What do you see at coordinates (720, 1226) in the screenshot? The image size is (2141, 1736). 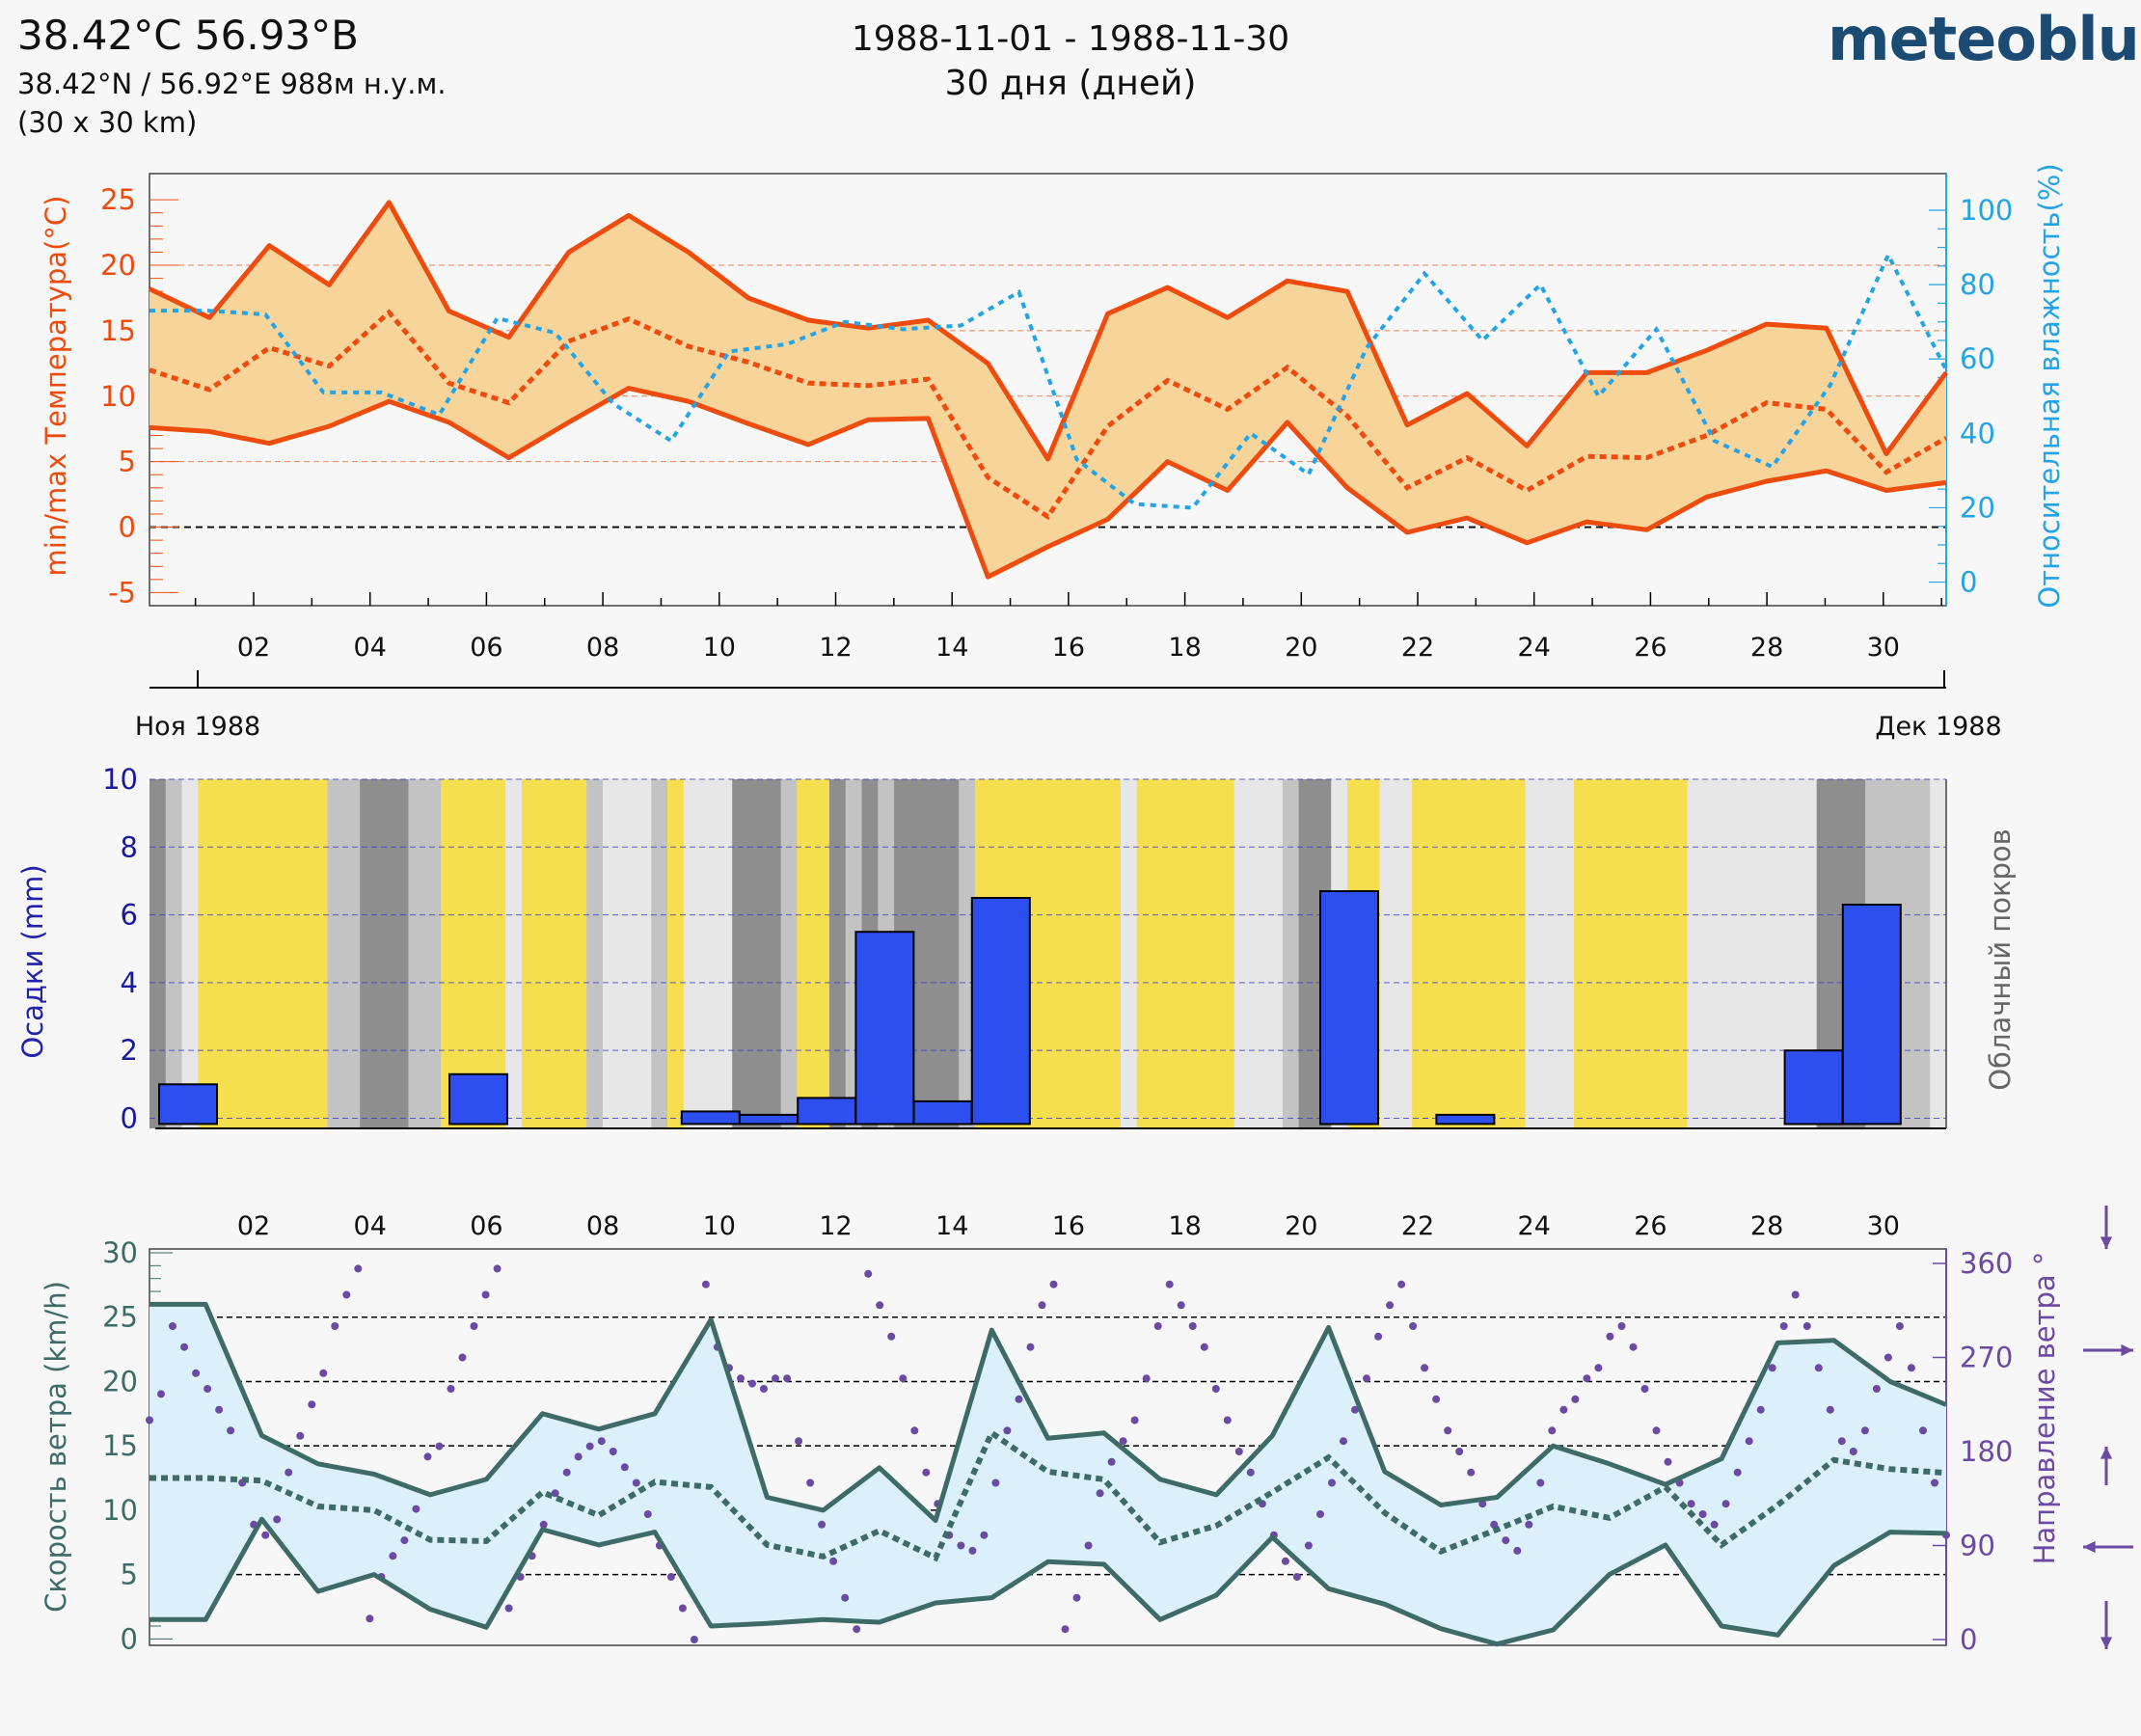 I see `wind-date-tick-label: 10` at bounding box center [720, 1226].